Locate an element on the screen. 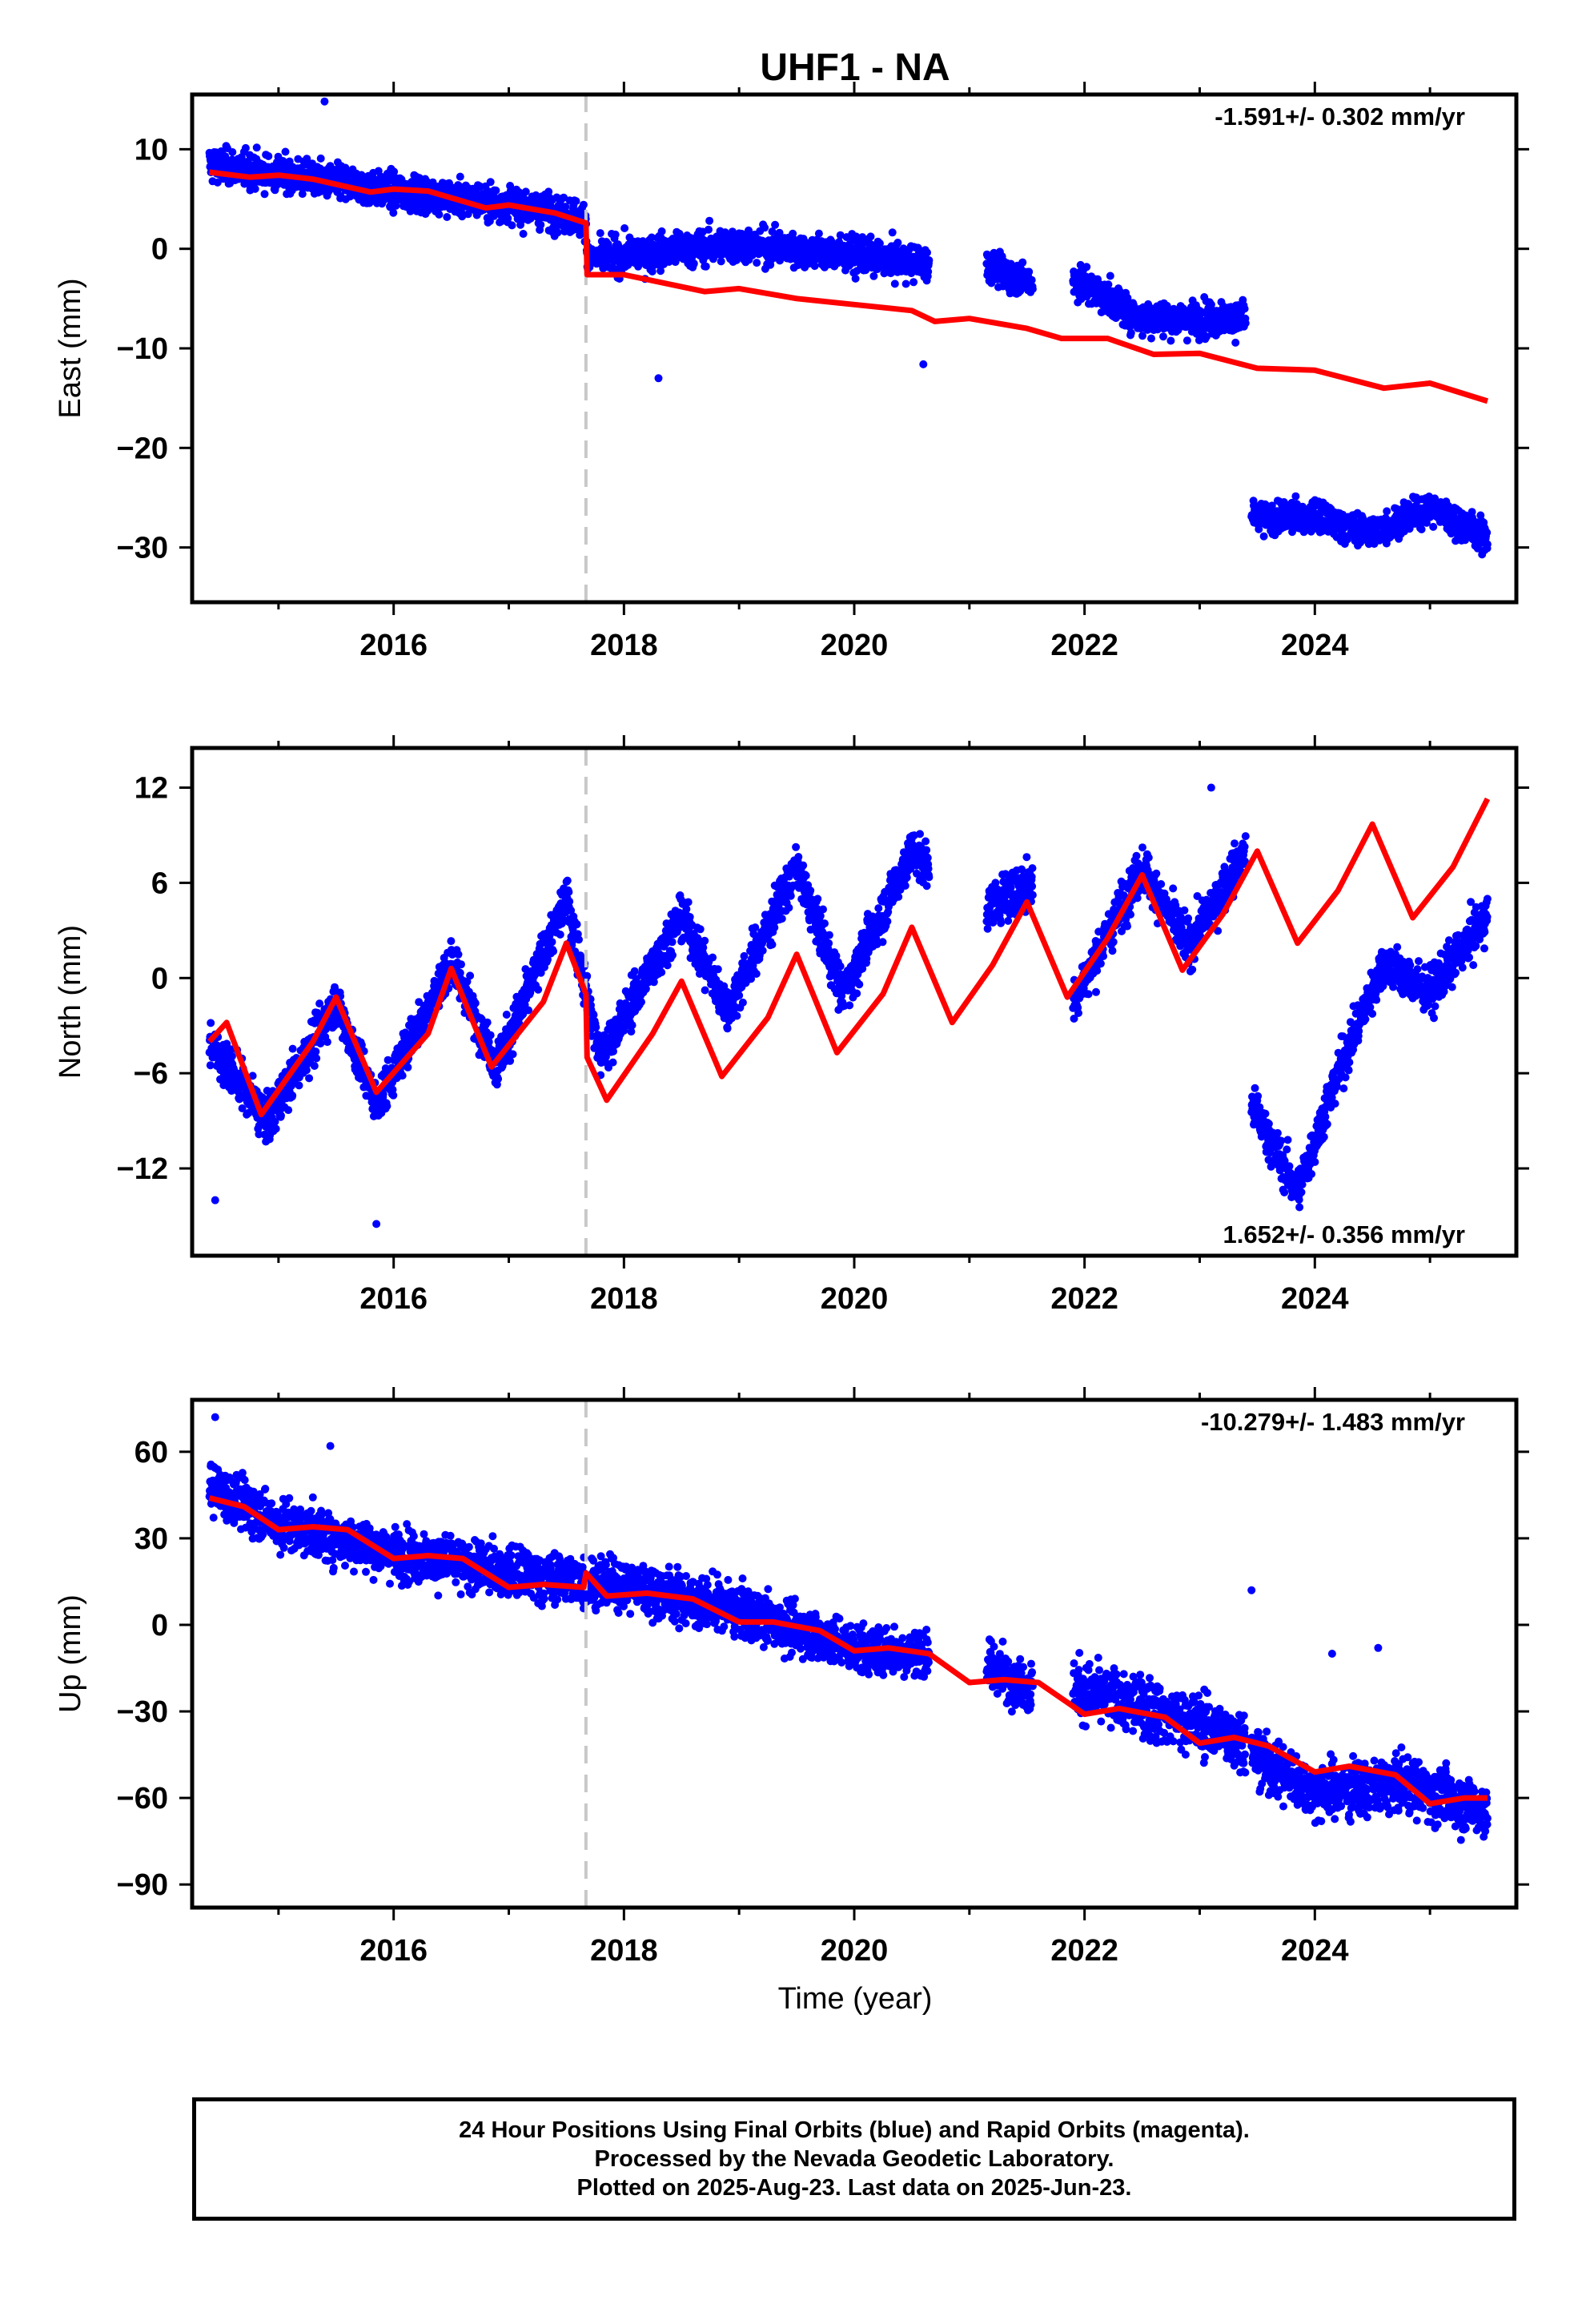  y-tick-label: 0 is located at coordinates (159, 250).